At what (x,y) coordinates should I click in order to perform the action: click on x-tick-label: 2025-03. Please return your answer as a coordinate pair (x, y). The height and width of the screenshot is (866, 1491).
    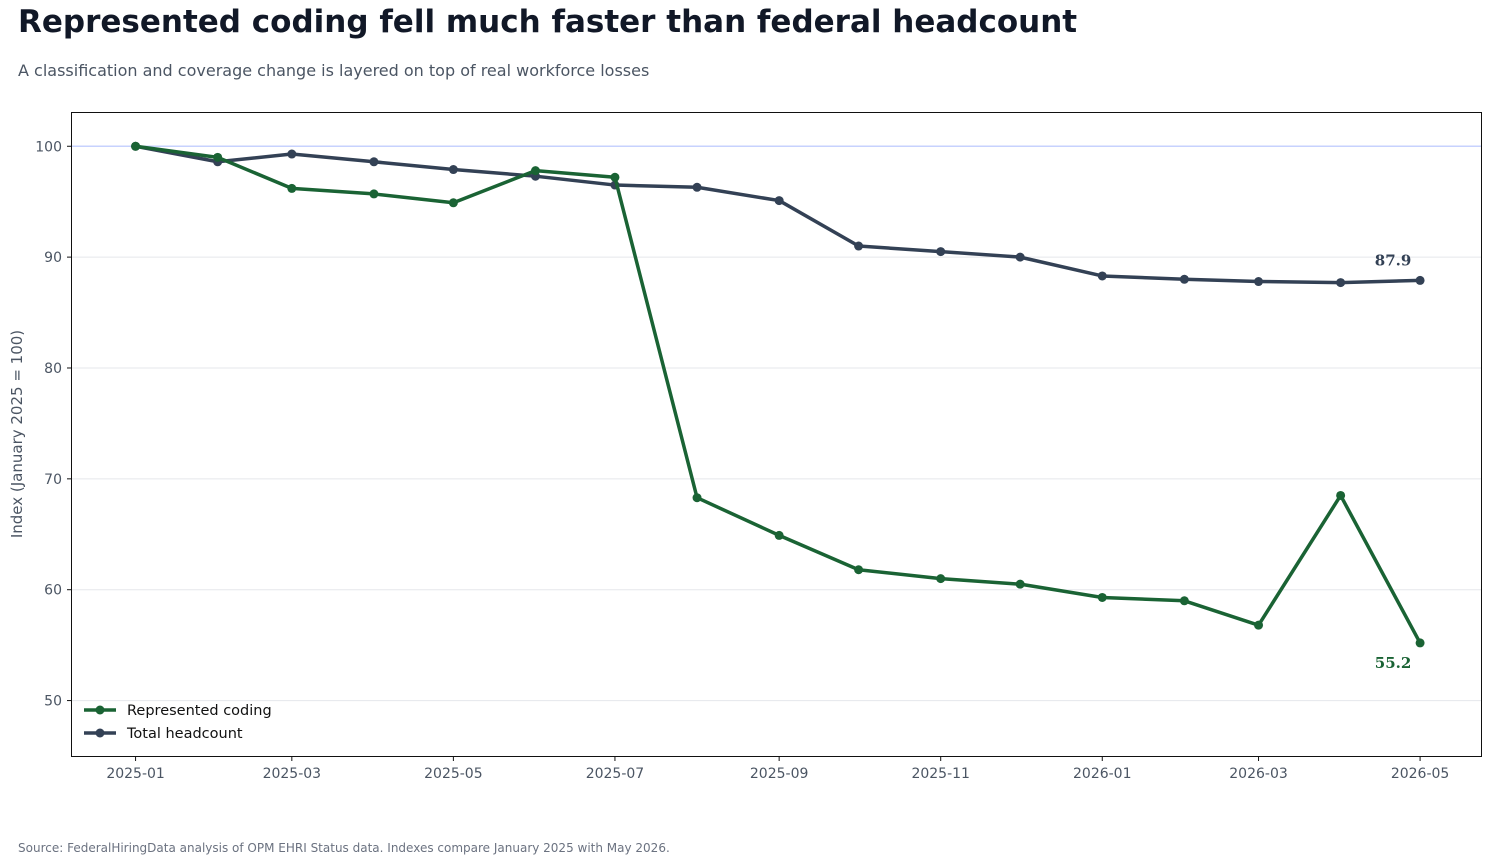
    Looking at the image, I should click on (292, 774).